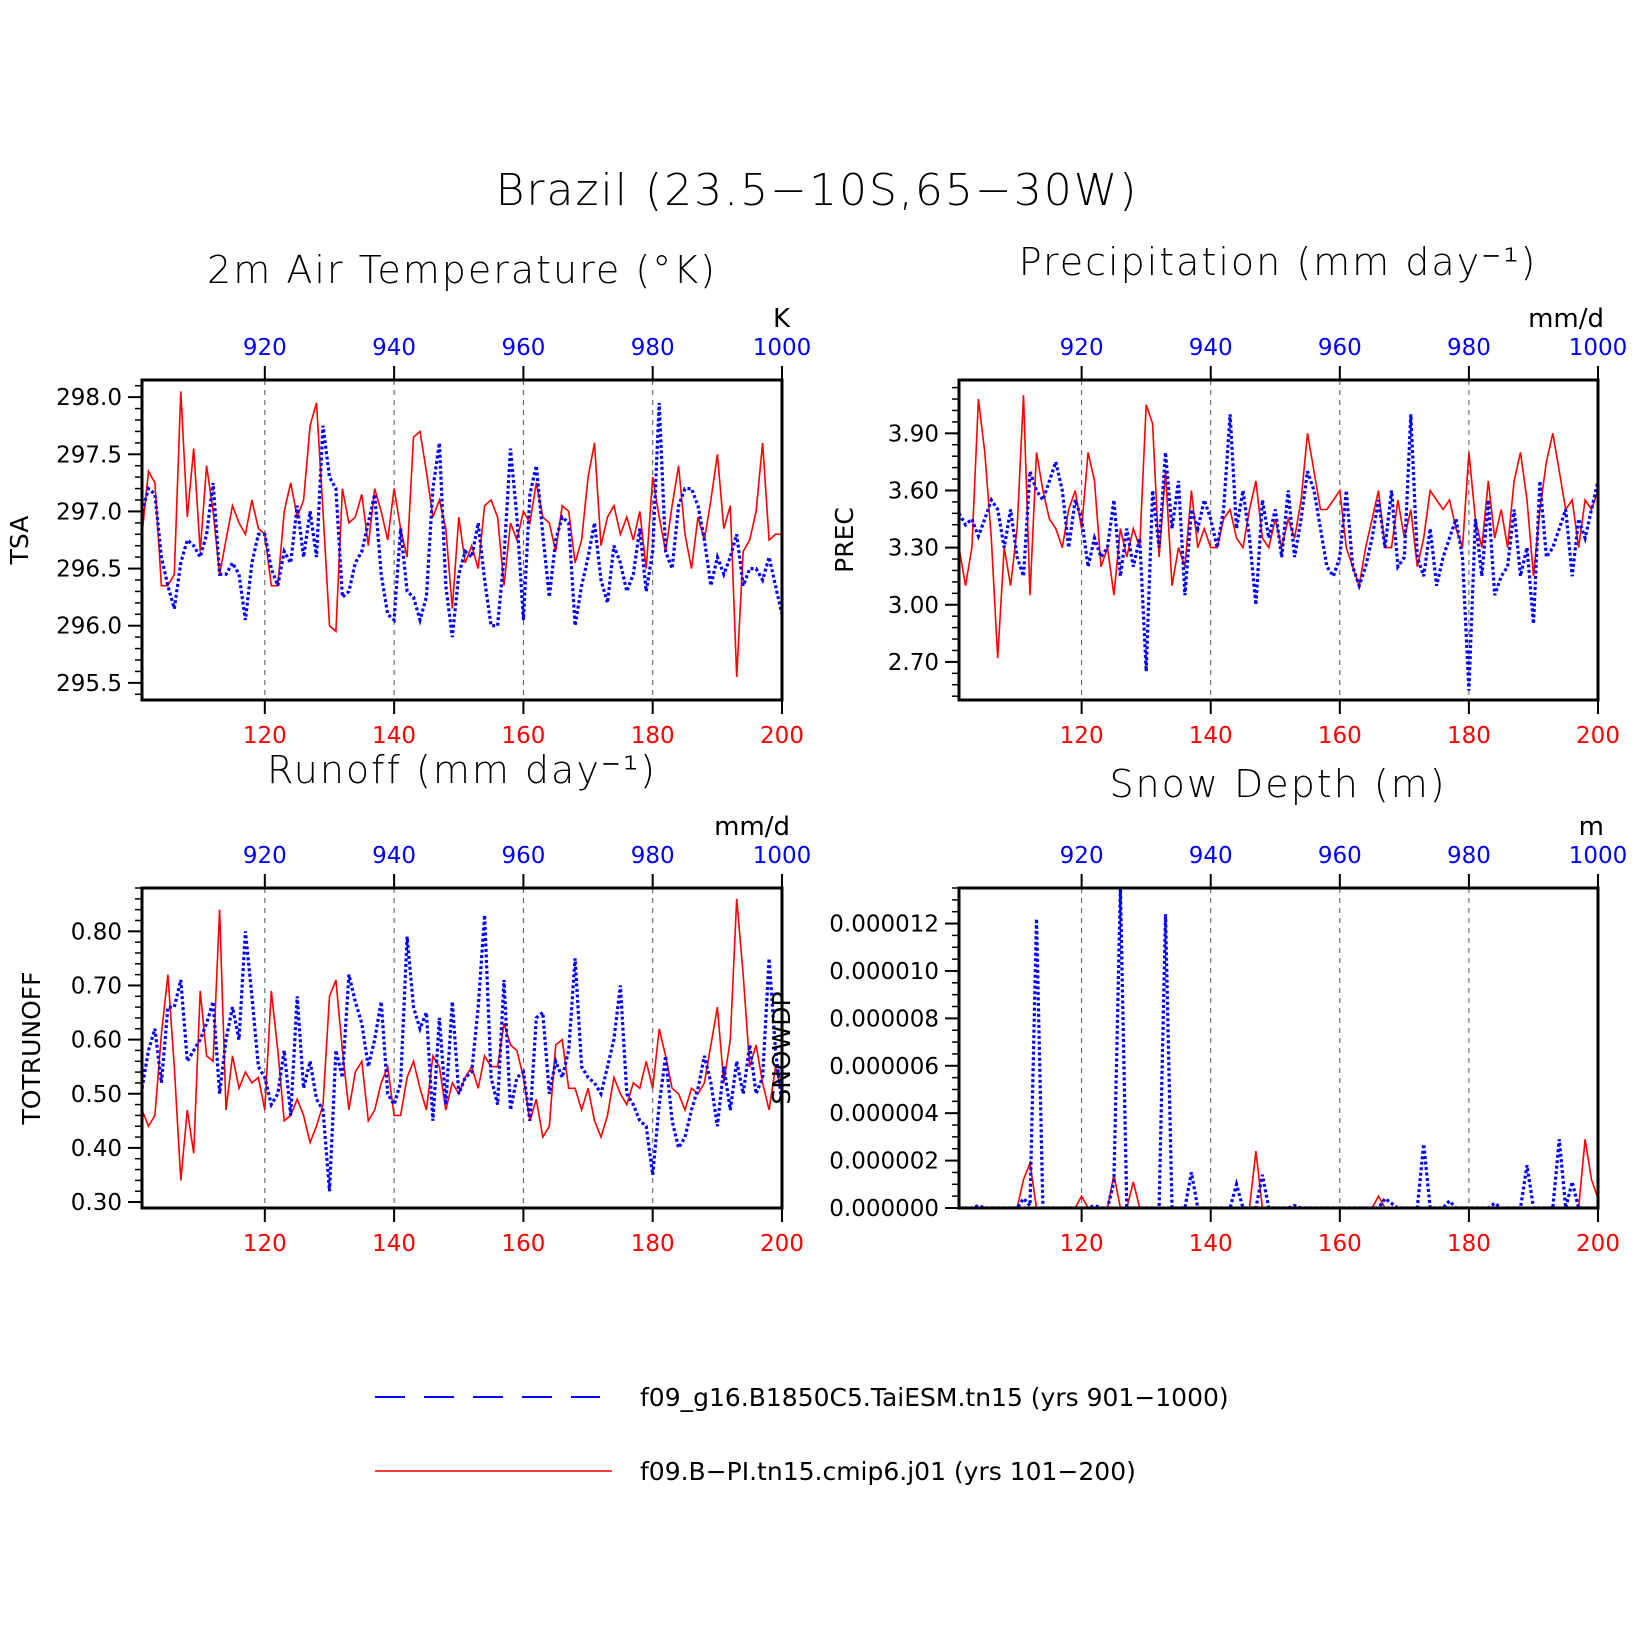 Image resolution: width=1635 pixels, height=1638 pixels. I want to click on y-tick-label: 0.000000, so click(884, 1209).